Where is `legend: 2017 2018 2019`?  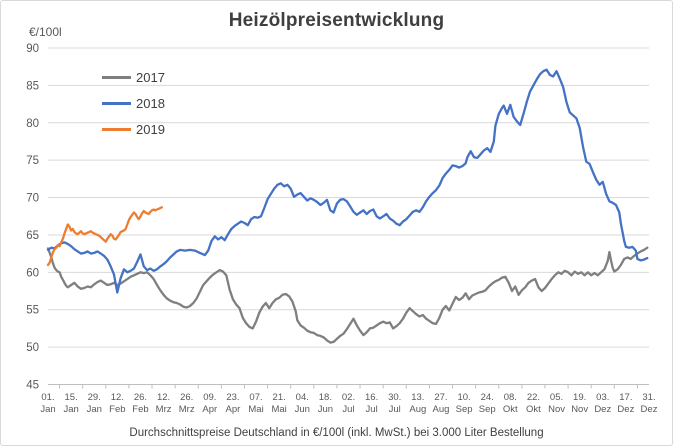
legend: 2017 2018 2019 is located at coordinates (133, 103).